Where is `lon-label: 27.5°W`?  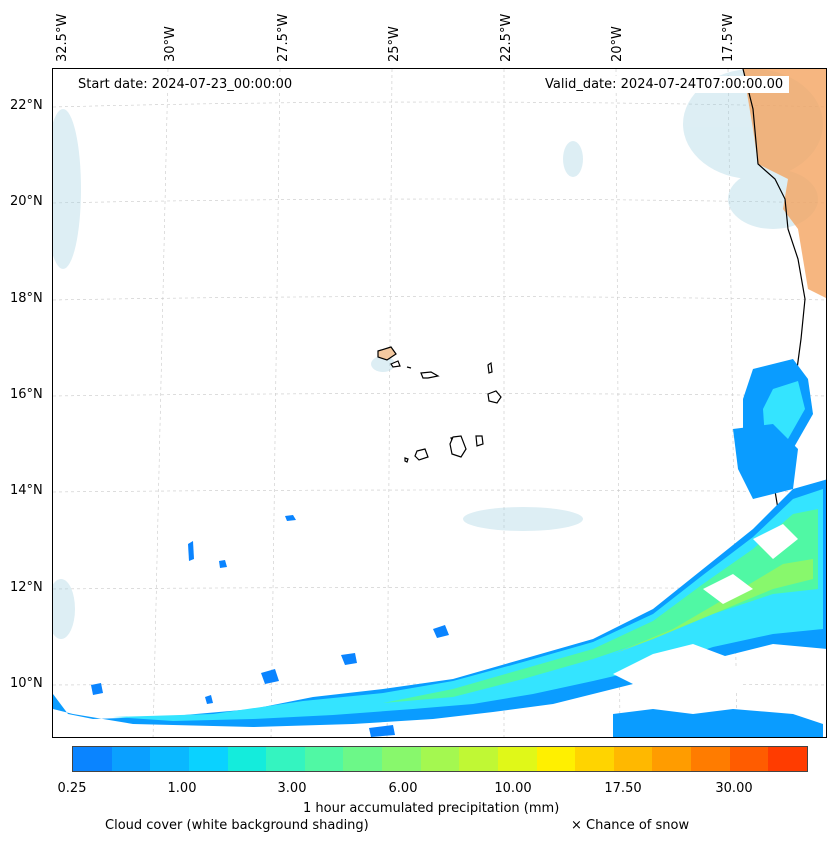 lon-label: 27.5°W is located at coordinates (283, 37).